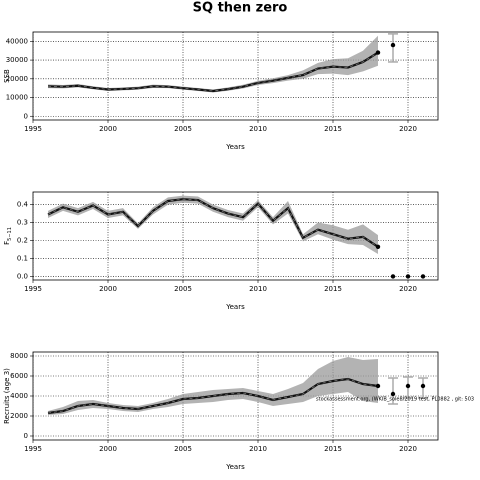 This screenshot has width=480, height=480. Describe the element at coordinates (17, 98) in the screenshot. I see `y-tick-label: 10000` at that location.